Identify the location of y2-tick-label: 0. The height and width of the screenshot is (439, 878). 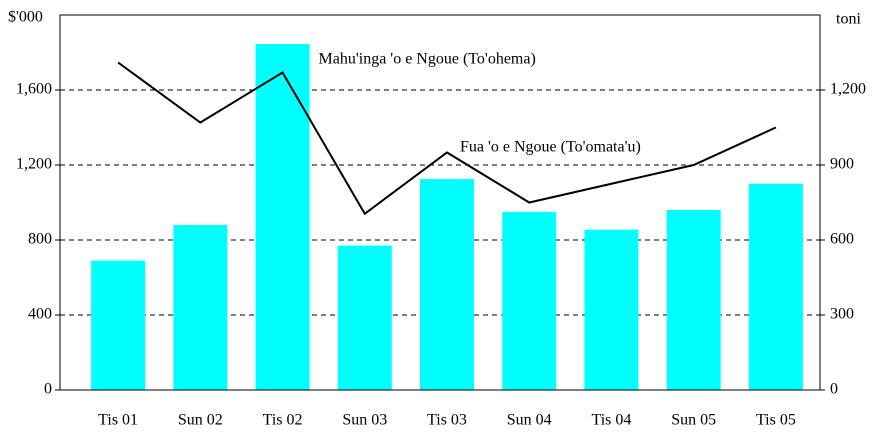
(834, 389).